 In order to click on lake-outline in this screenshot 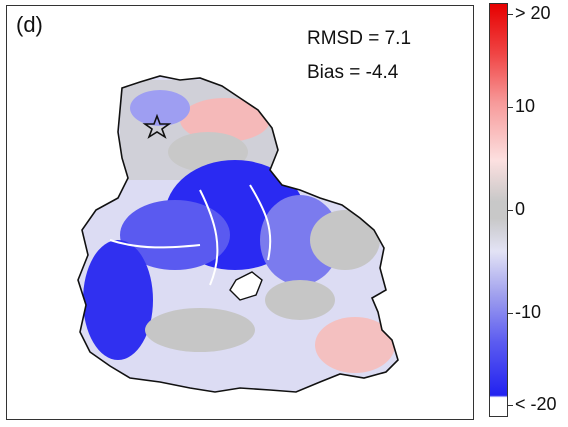, I will do `click(246, 286)`.